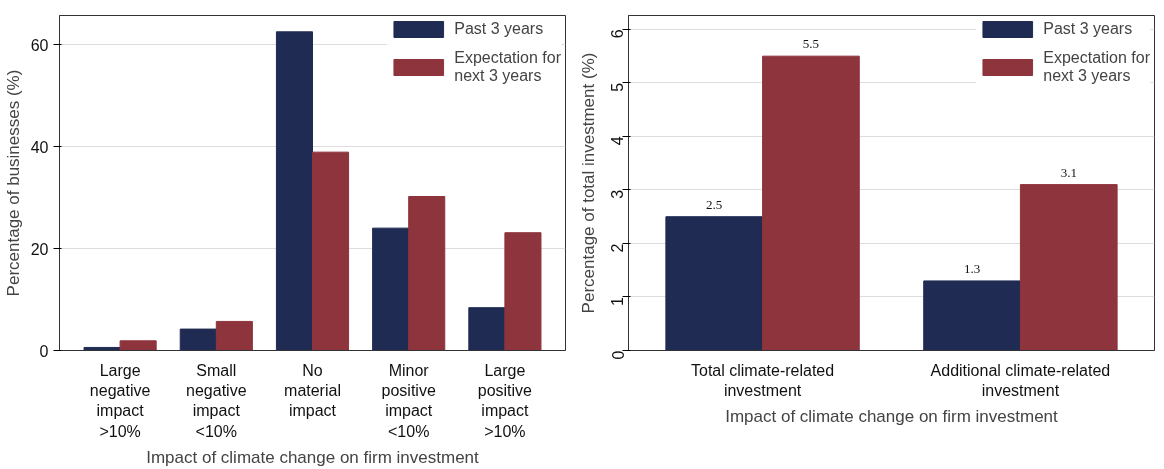  I want to click on y-tick-label: 60, so click(39, 45).